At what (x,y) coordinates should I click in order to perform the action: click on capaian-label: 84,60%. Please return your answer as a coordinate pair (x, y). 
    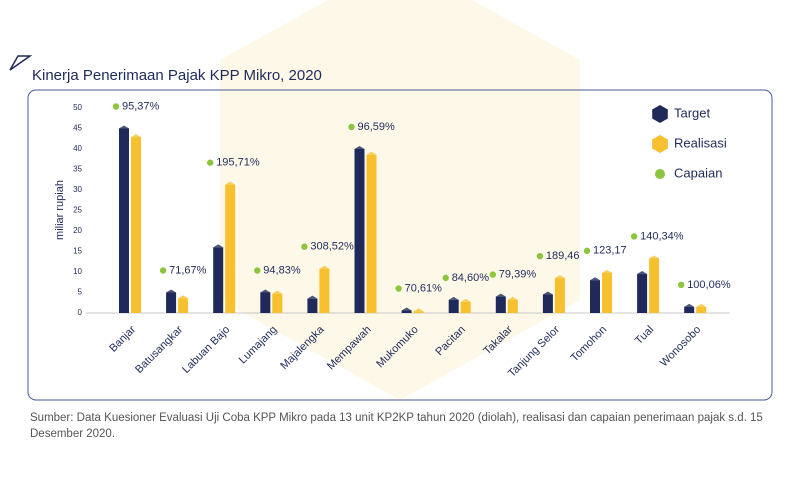
    Looking at the image, I should click on (471, 278).